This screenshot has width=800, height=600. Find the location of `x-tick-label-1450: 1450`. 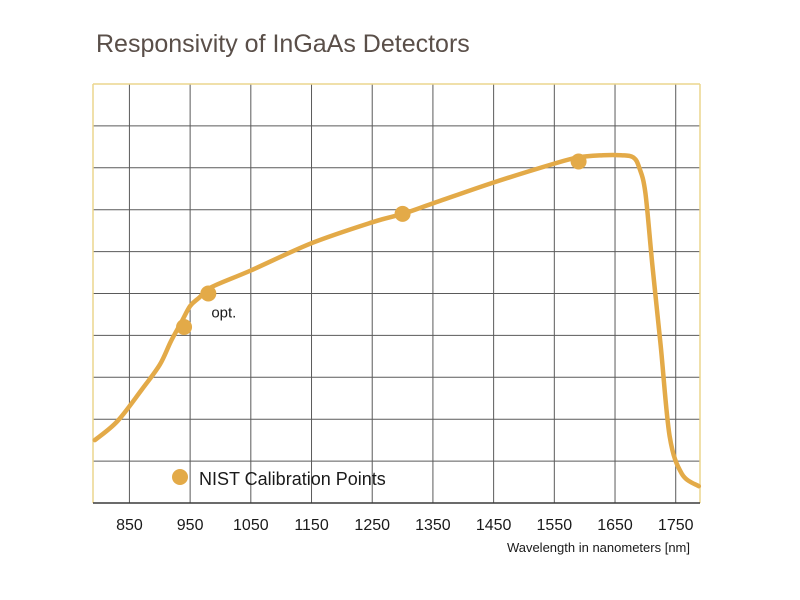

x-tick-label-1450: 1450 is located at coordinates (494, 525).